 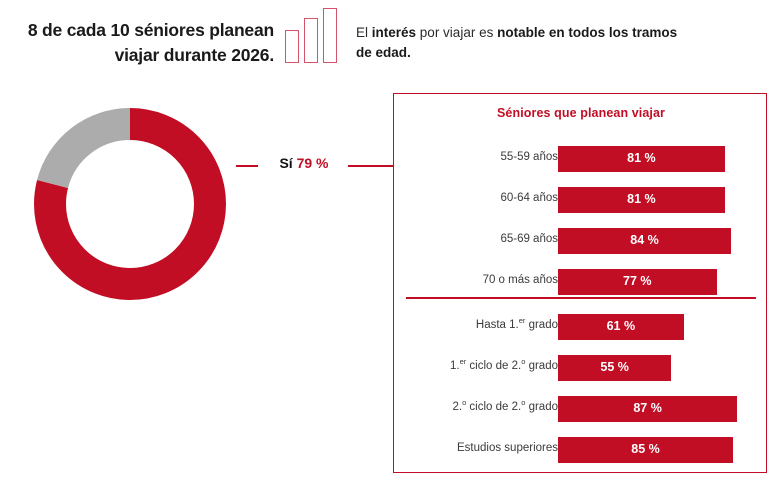 I want to click on bar-row: 55-59 años 81 %, so click(x=581, y=159).